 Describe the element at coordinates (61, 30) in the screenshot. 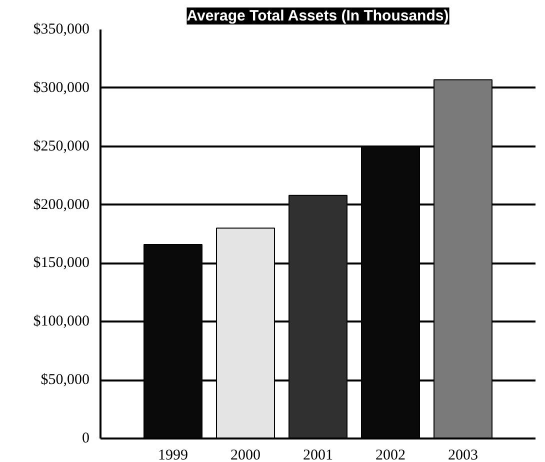

I see `y-tick-label: $350,000` at that location.